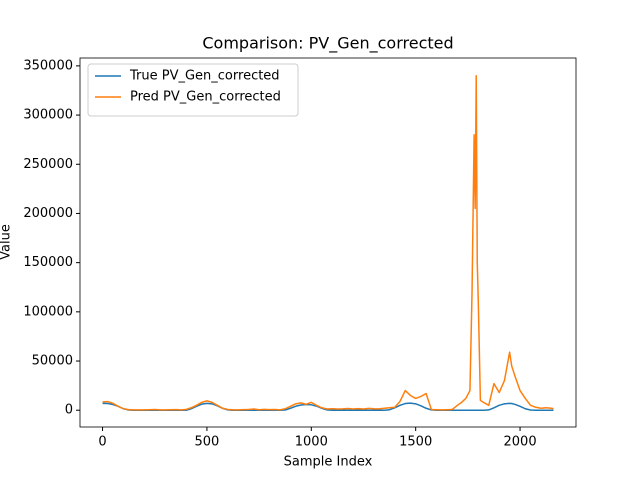  I want to click on y-tick-label: 50000, so click(52, 361).